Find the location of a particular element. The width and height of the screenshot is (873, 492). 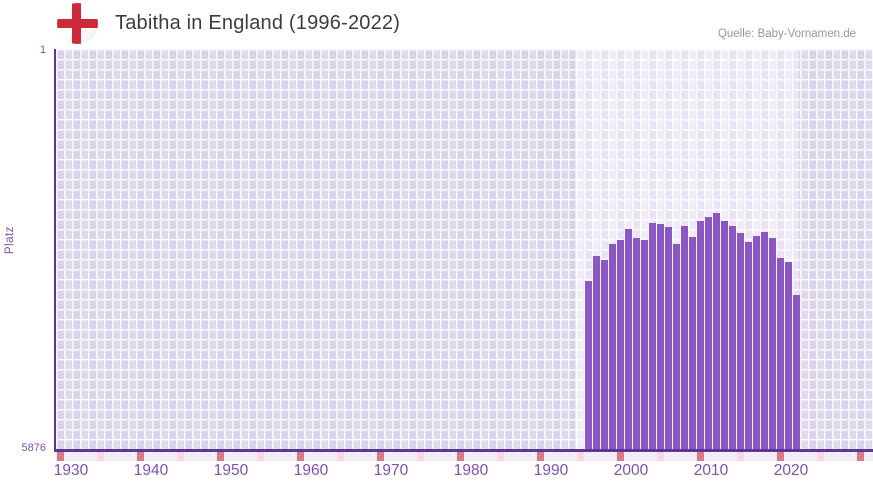

strip-cell-1964 is located at coordinates (332, 456).